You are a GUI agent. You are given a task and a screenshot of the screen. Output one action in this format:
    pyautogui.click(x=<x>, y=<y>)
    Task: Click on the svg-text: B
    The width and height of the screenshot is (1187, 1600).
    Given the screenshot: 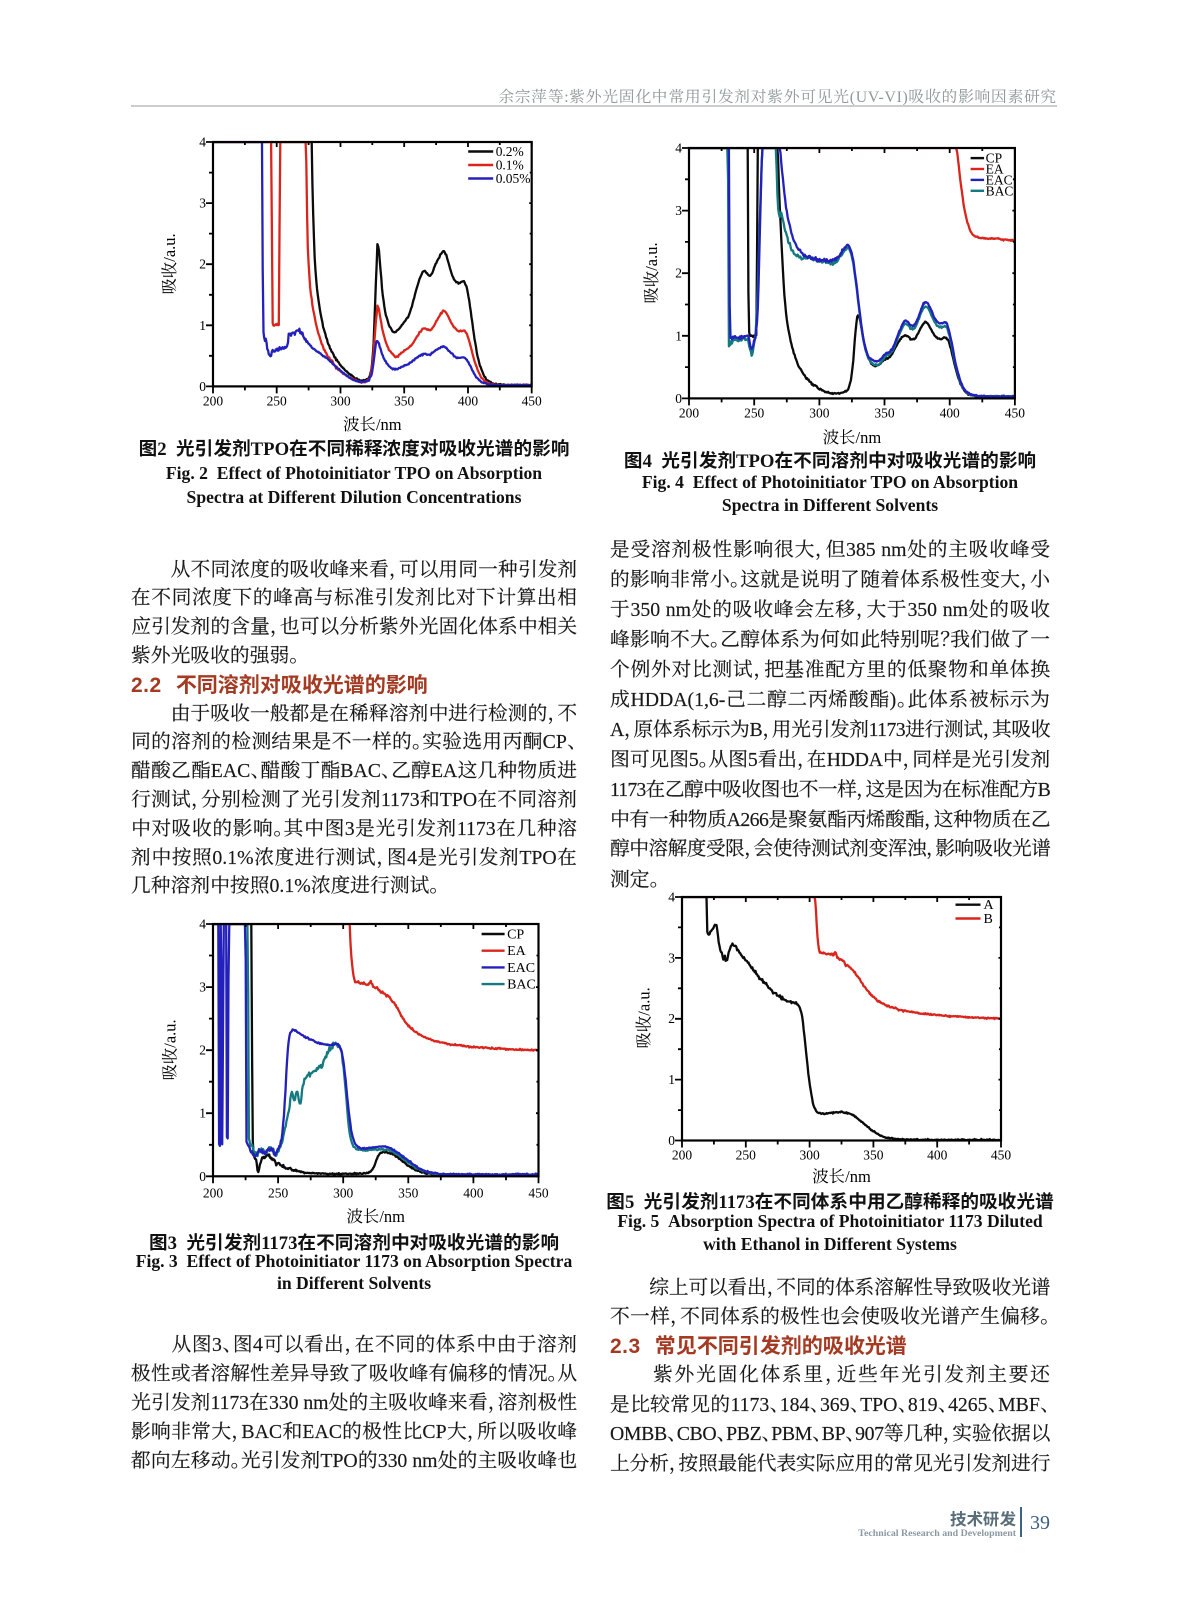 What is the action you would take?
    pyautogui.click(x=987, y=919)
    